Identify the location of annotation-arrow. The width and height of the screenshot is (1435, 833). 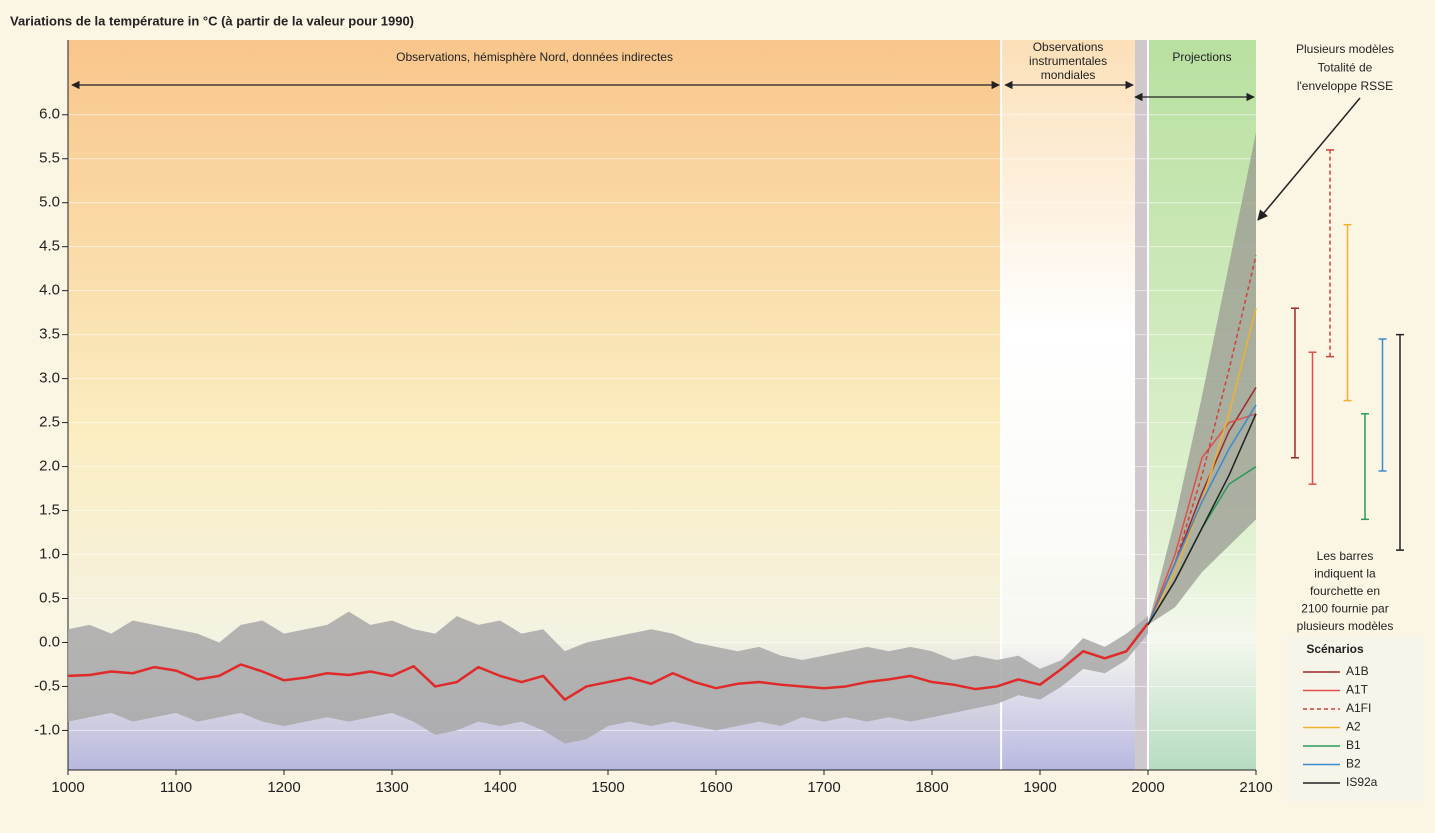
(1309, 159).